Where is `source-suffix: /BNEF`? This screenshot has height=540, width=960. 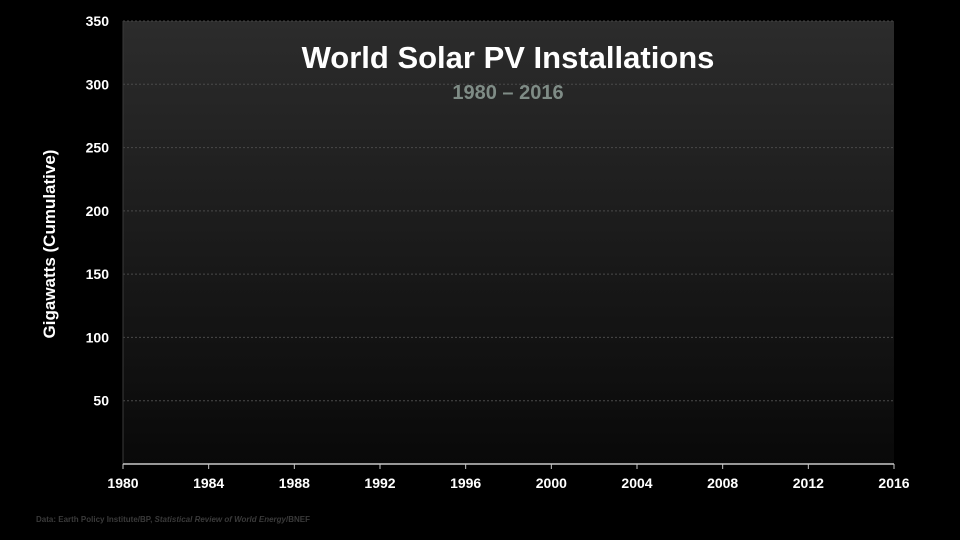 source-suffix: /BNEF is located at coordinates (298, 519).